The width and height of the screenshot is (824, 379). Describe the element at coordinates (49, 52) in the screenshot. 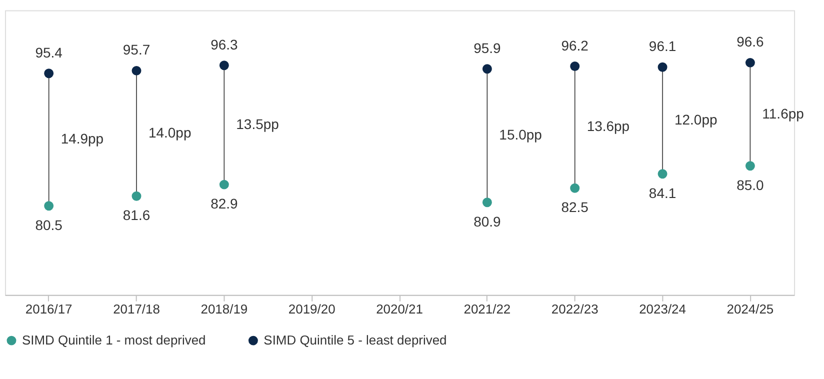

I see `data-label: 95.4` at that location.